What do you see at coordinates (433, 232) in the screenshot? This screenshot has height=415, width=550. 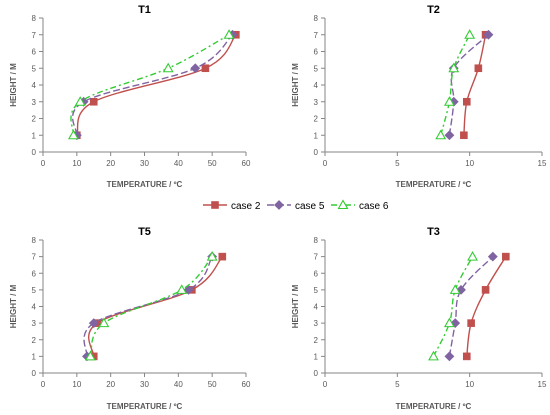 I see `chart-title: T3` at bounding box center [433, 232].